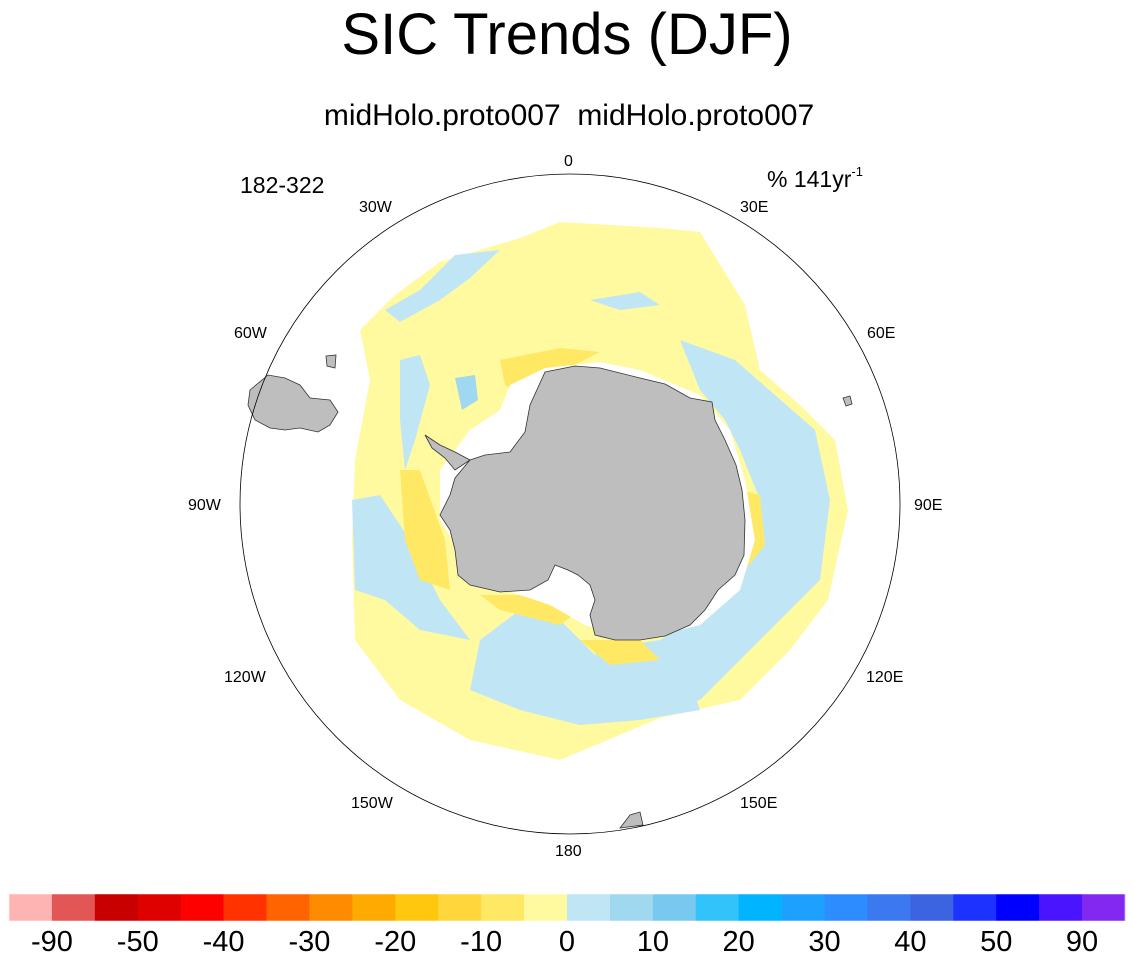 This screenshot has height=961, width=1134. I want to click on colorbar-outline, so click(567, 907).